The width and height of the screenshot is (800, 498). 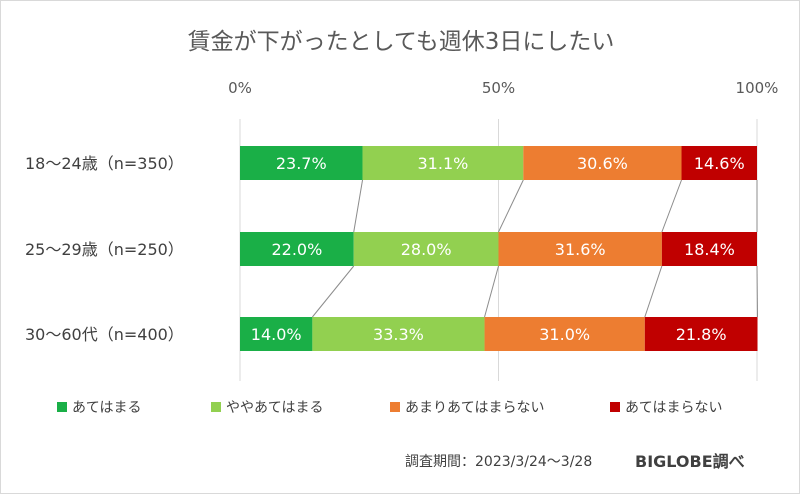 I want to click on category-label: 30〜60代（n=400）, so click(x=104, y=334).